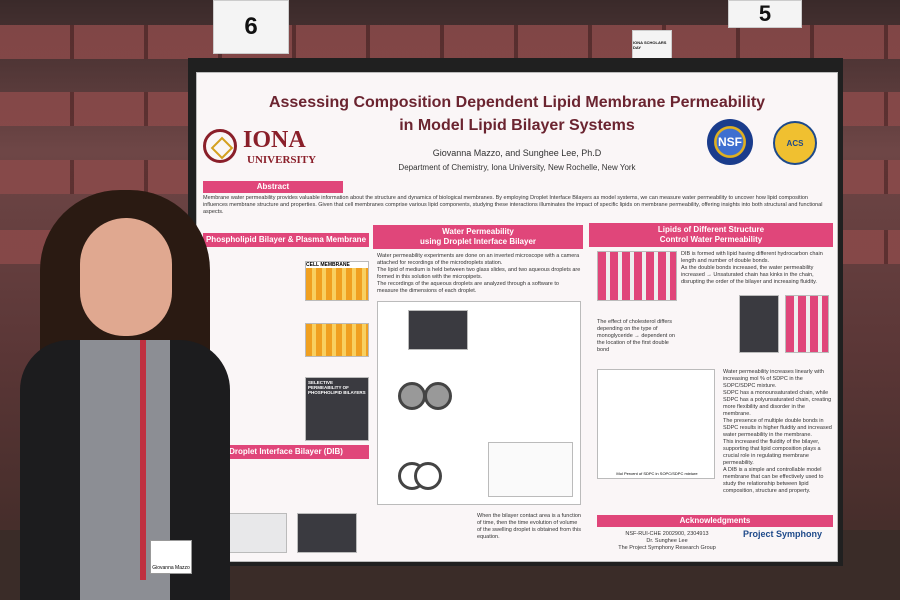 The height and width of the screenshot is (600, 900). I want to click on header-line: using Droplet Interface Bilayer, so click(478, 241).